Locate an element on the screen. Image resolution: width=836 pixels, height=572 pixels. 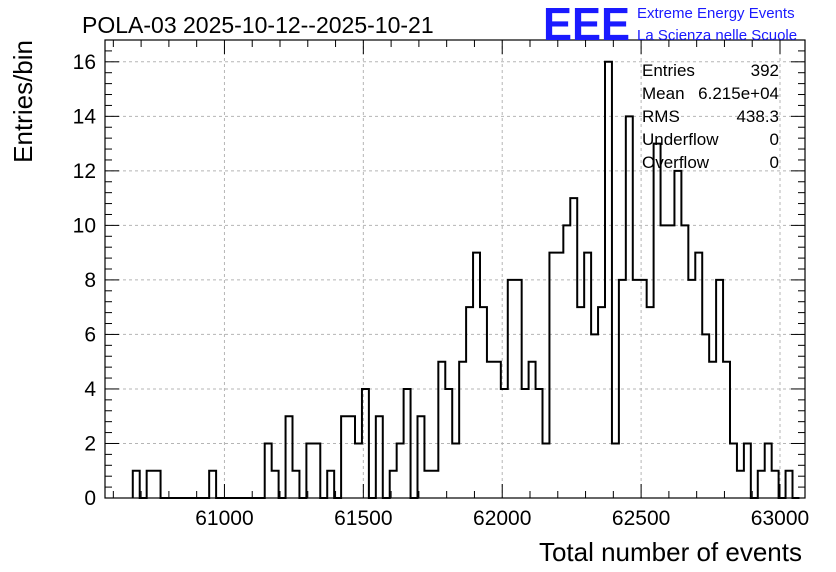
x-tick-label: 63000 is located at coordinates (780, 518).